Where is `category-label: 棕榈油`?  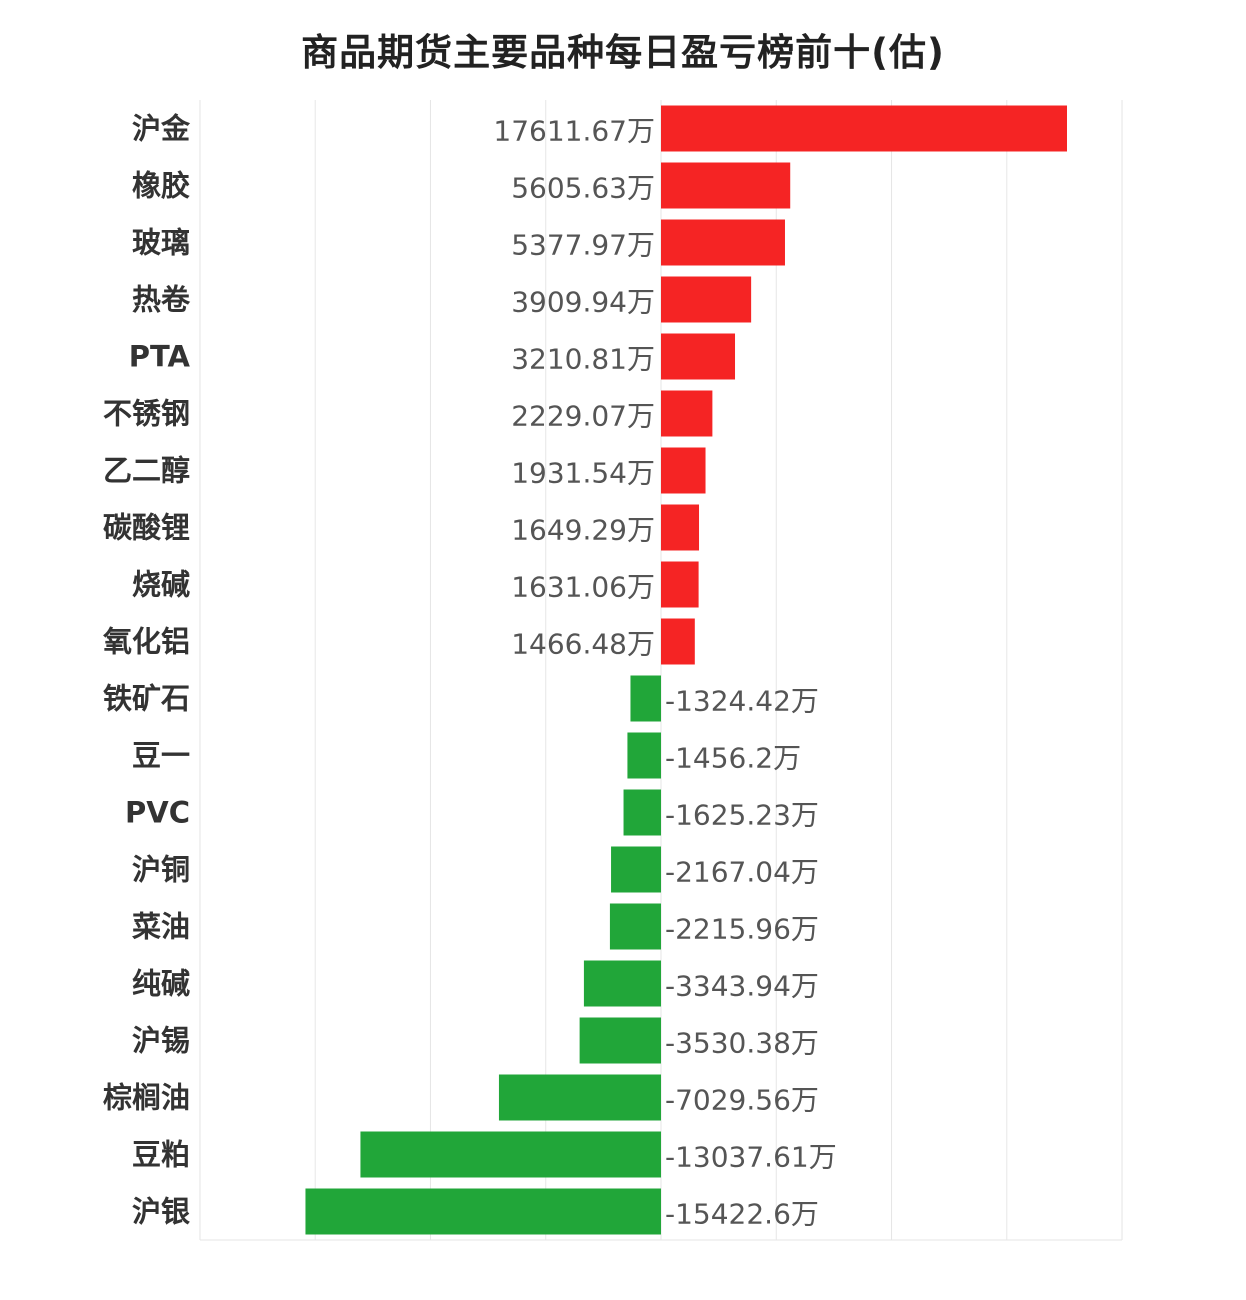 category-label: 棕榈油 is located at coordinates (146, 1098).